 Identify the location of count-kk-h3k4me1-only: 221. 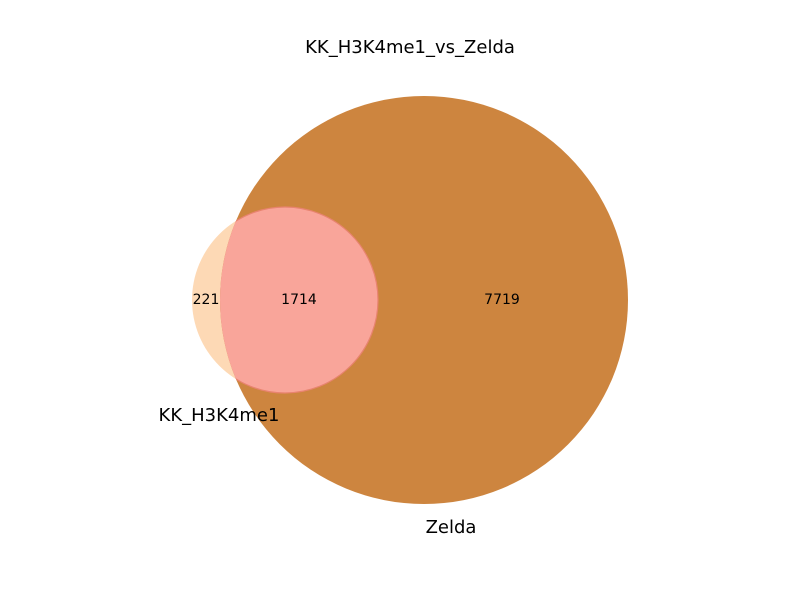
(206, 300).